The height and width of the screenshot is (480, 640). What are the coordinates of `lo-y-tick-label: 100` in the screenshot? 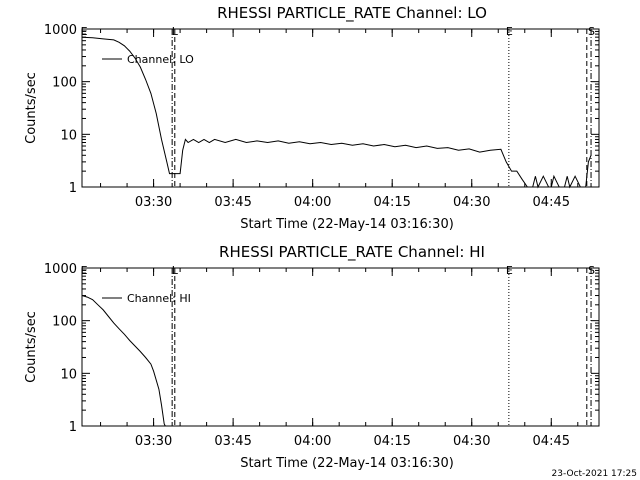 It's located at (64, 83).